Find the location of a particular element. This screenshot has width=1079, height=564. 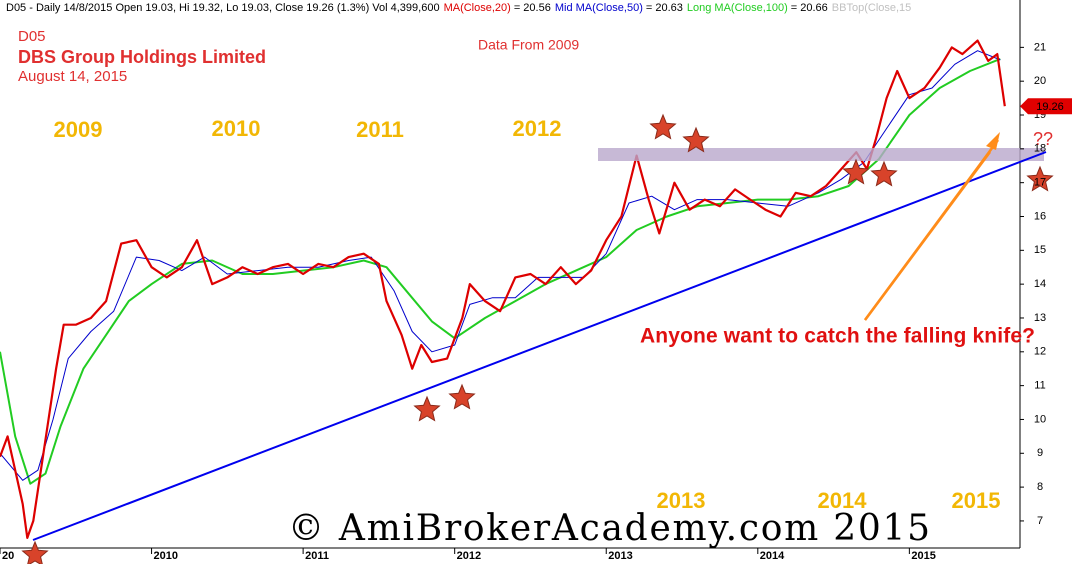

y-tick-label: 21 is located at coordinates (1040, 47).